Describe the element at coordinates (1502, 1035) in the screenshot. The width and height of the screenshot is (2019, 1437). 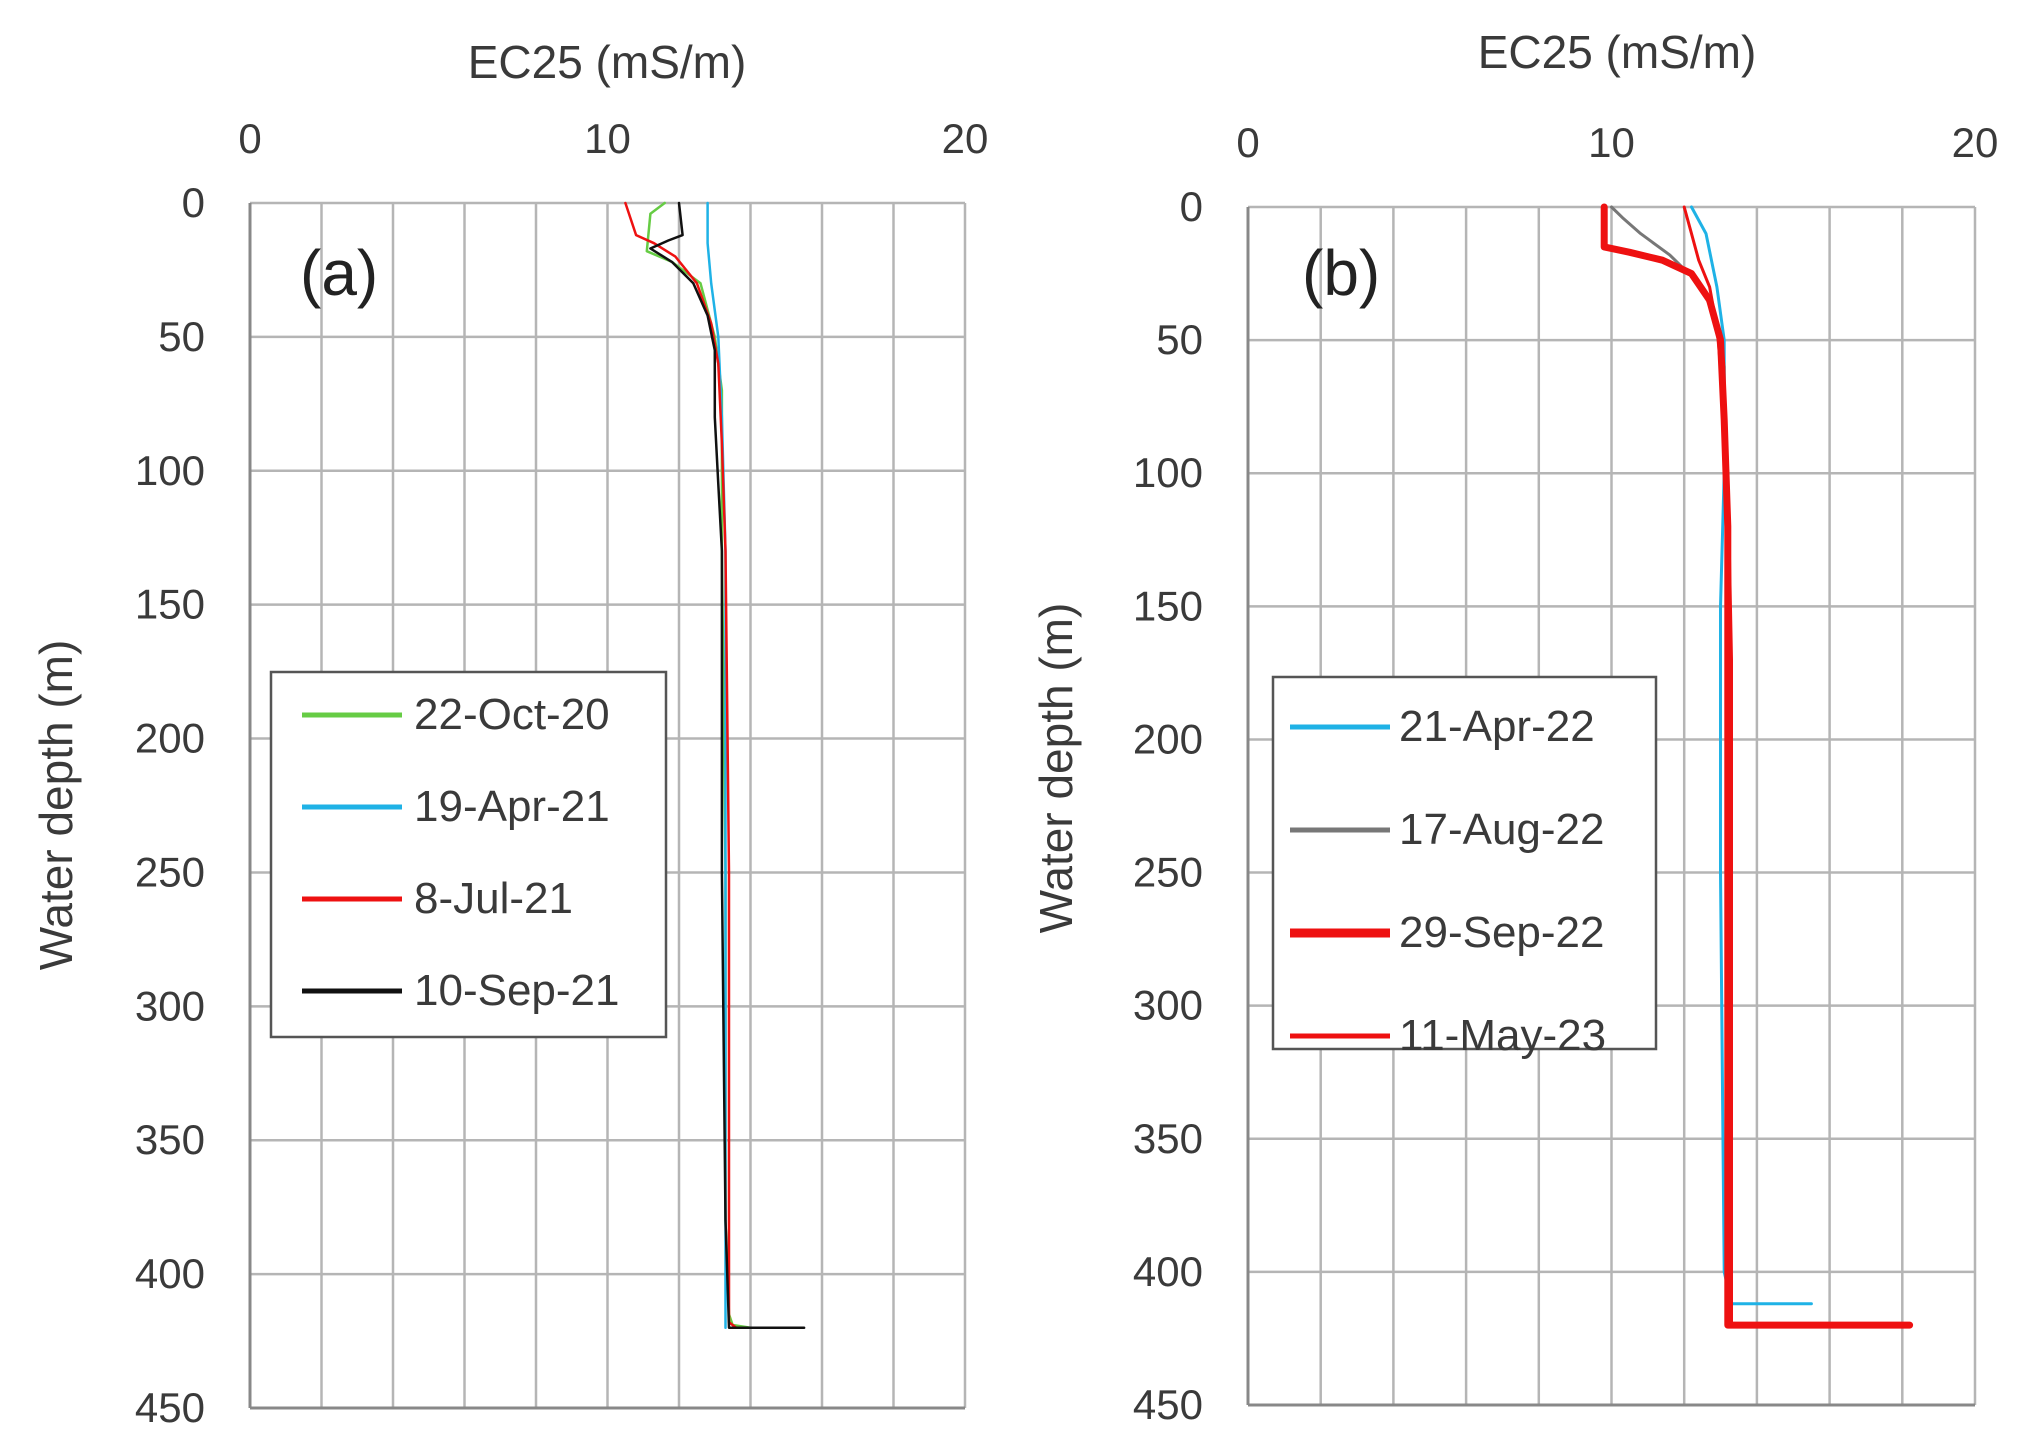
I see `legend-entry: 11-May-23` at that location.